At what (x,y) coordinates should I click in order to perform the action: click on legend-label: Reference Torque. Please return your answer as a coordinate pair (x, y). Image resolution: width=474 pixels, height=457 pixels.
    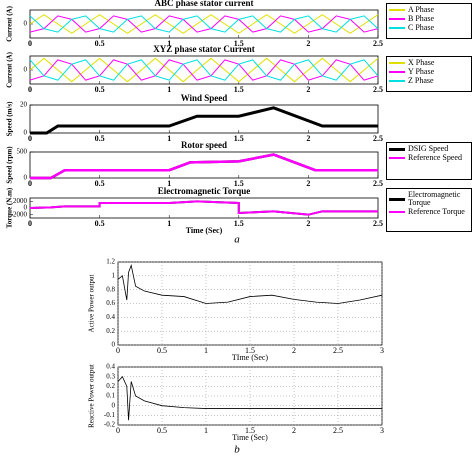
    Looking at the image, I should click on (436, 211).